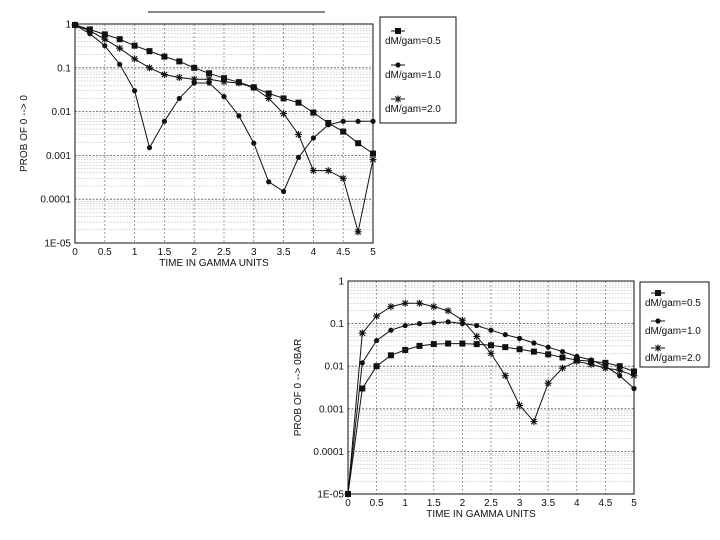 This screenshot has height=540, width=720. I want to click on x-tick-label: 0, so click(75, 252).